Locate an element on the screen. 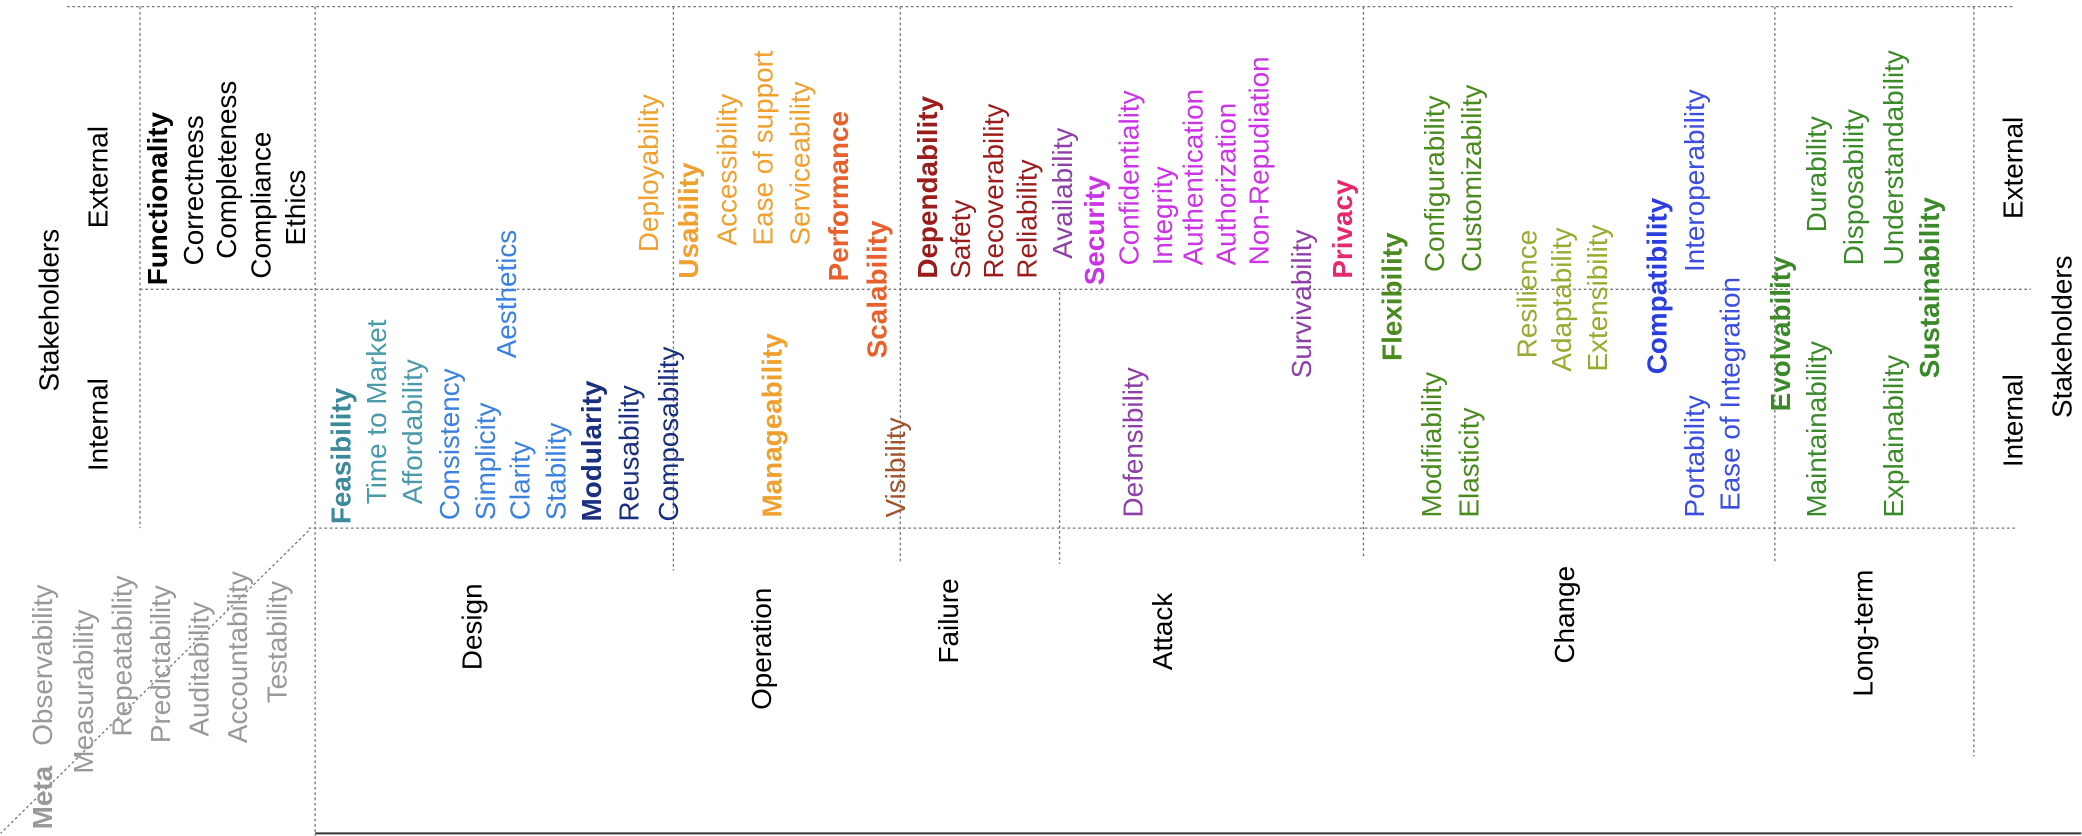 This screenshot has height=836, width=2082. attribute: Integrity is located at coordinates (1162, 215).